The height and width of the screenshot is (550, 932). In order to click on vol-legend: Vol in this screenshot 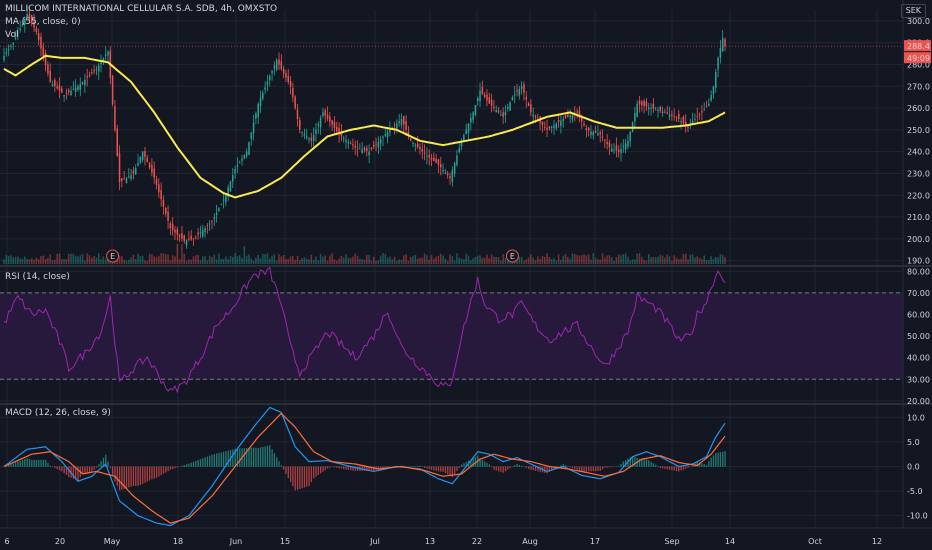, I will do `click(12, 35)`.